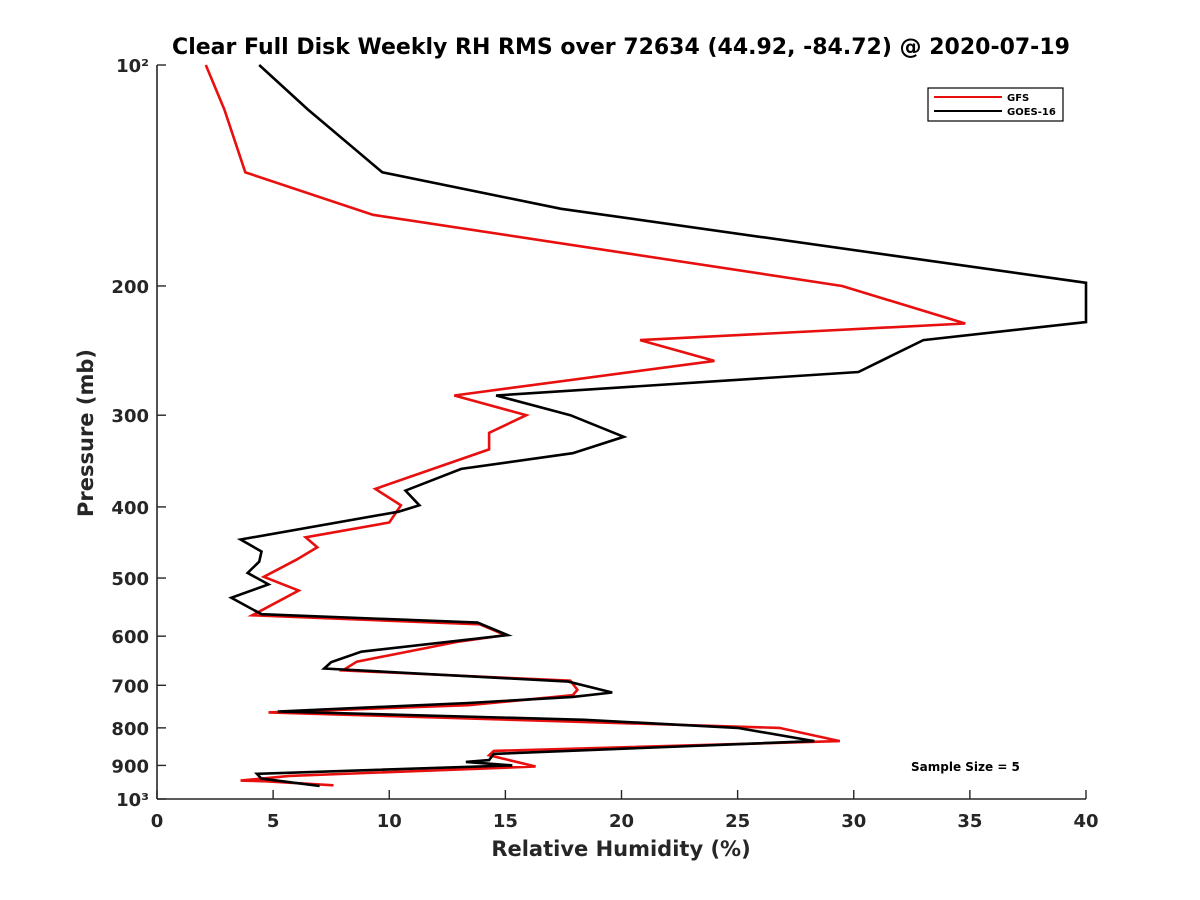 This screenshot has width=1200, height=900. What do you see at coordinates (86, 433) in the screenshot?
I see `y-axis-label: Pressure (mb)` at bounding box center [86, 433].